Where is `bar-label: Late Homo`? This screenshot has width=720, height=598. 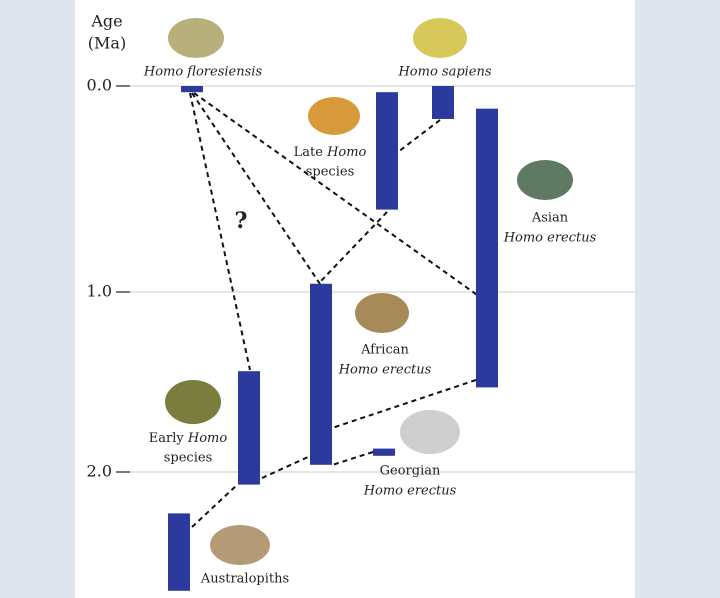
bar-label: Late Homo is located at coordinates (330, 152).